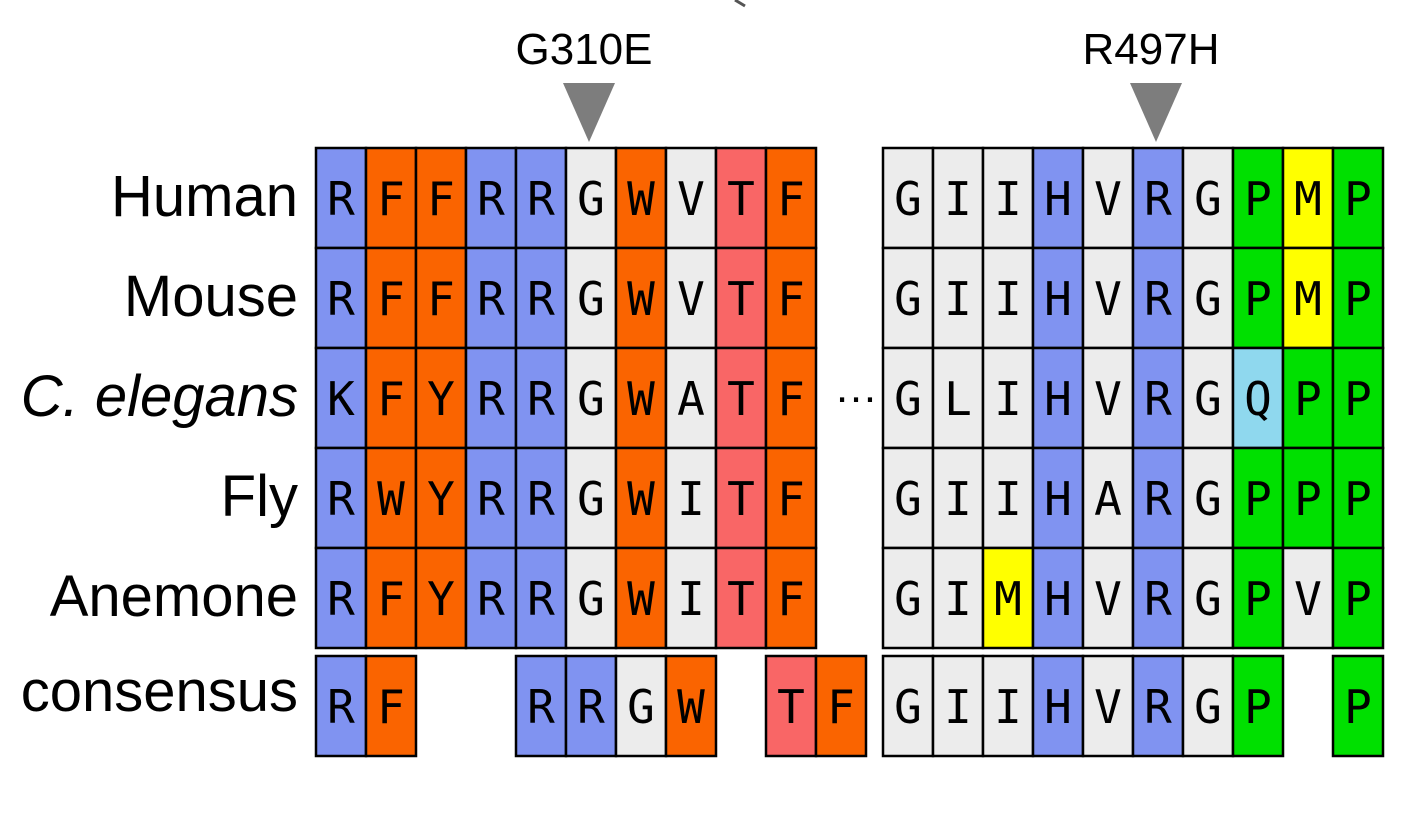 The height and width of the screenshot is (825, 1406). Describe the element at coordinates (741, 199) in the screenshot. I see `residue-human-b0-c8: T` at that location.